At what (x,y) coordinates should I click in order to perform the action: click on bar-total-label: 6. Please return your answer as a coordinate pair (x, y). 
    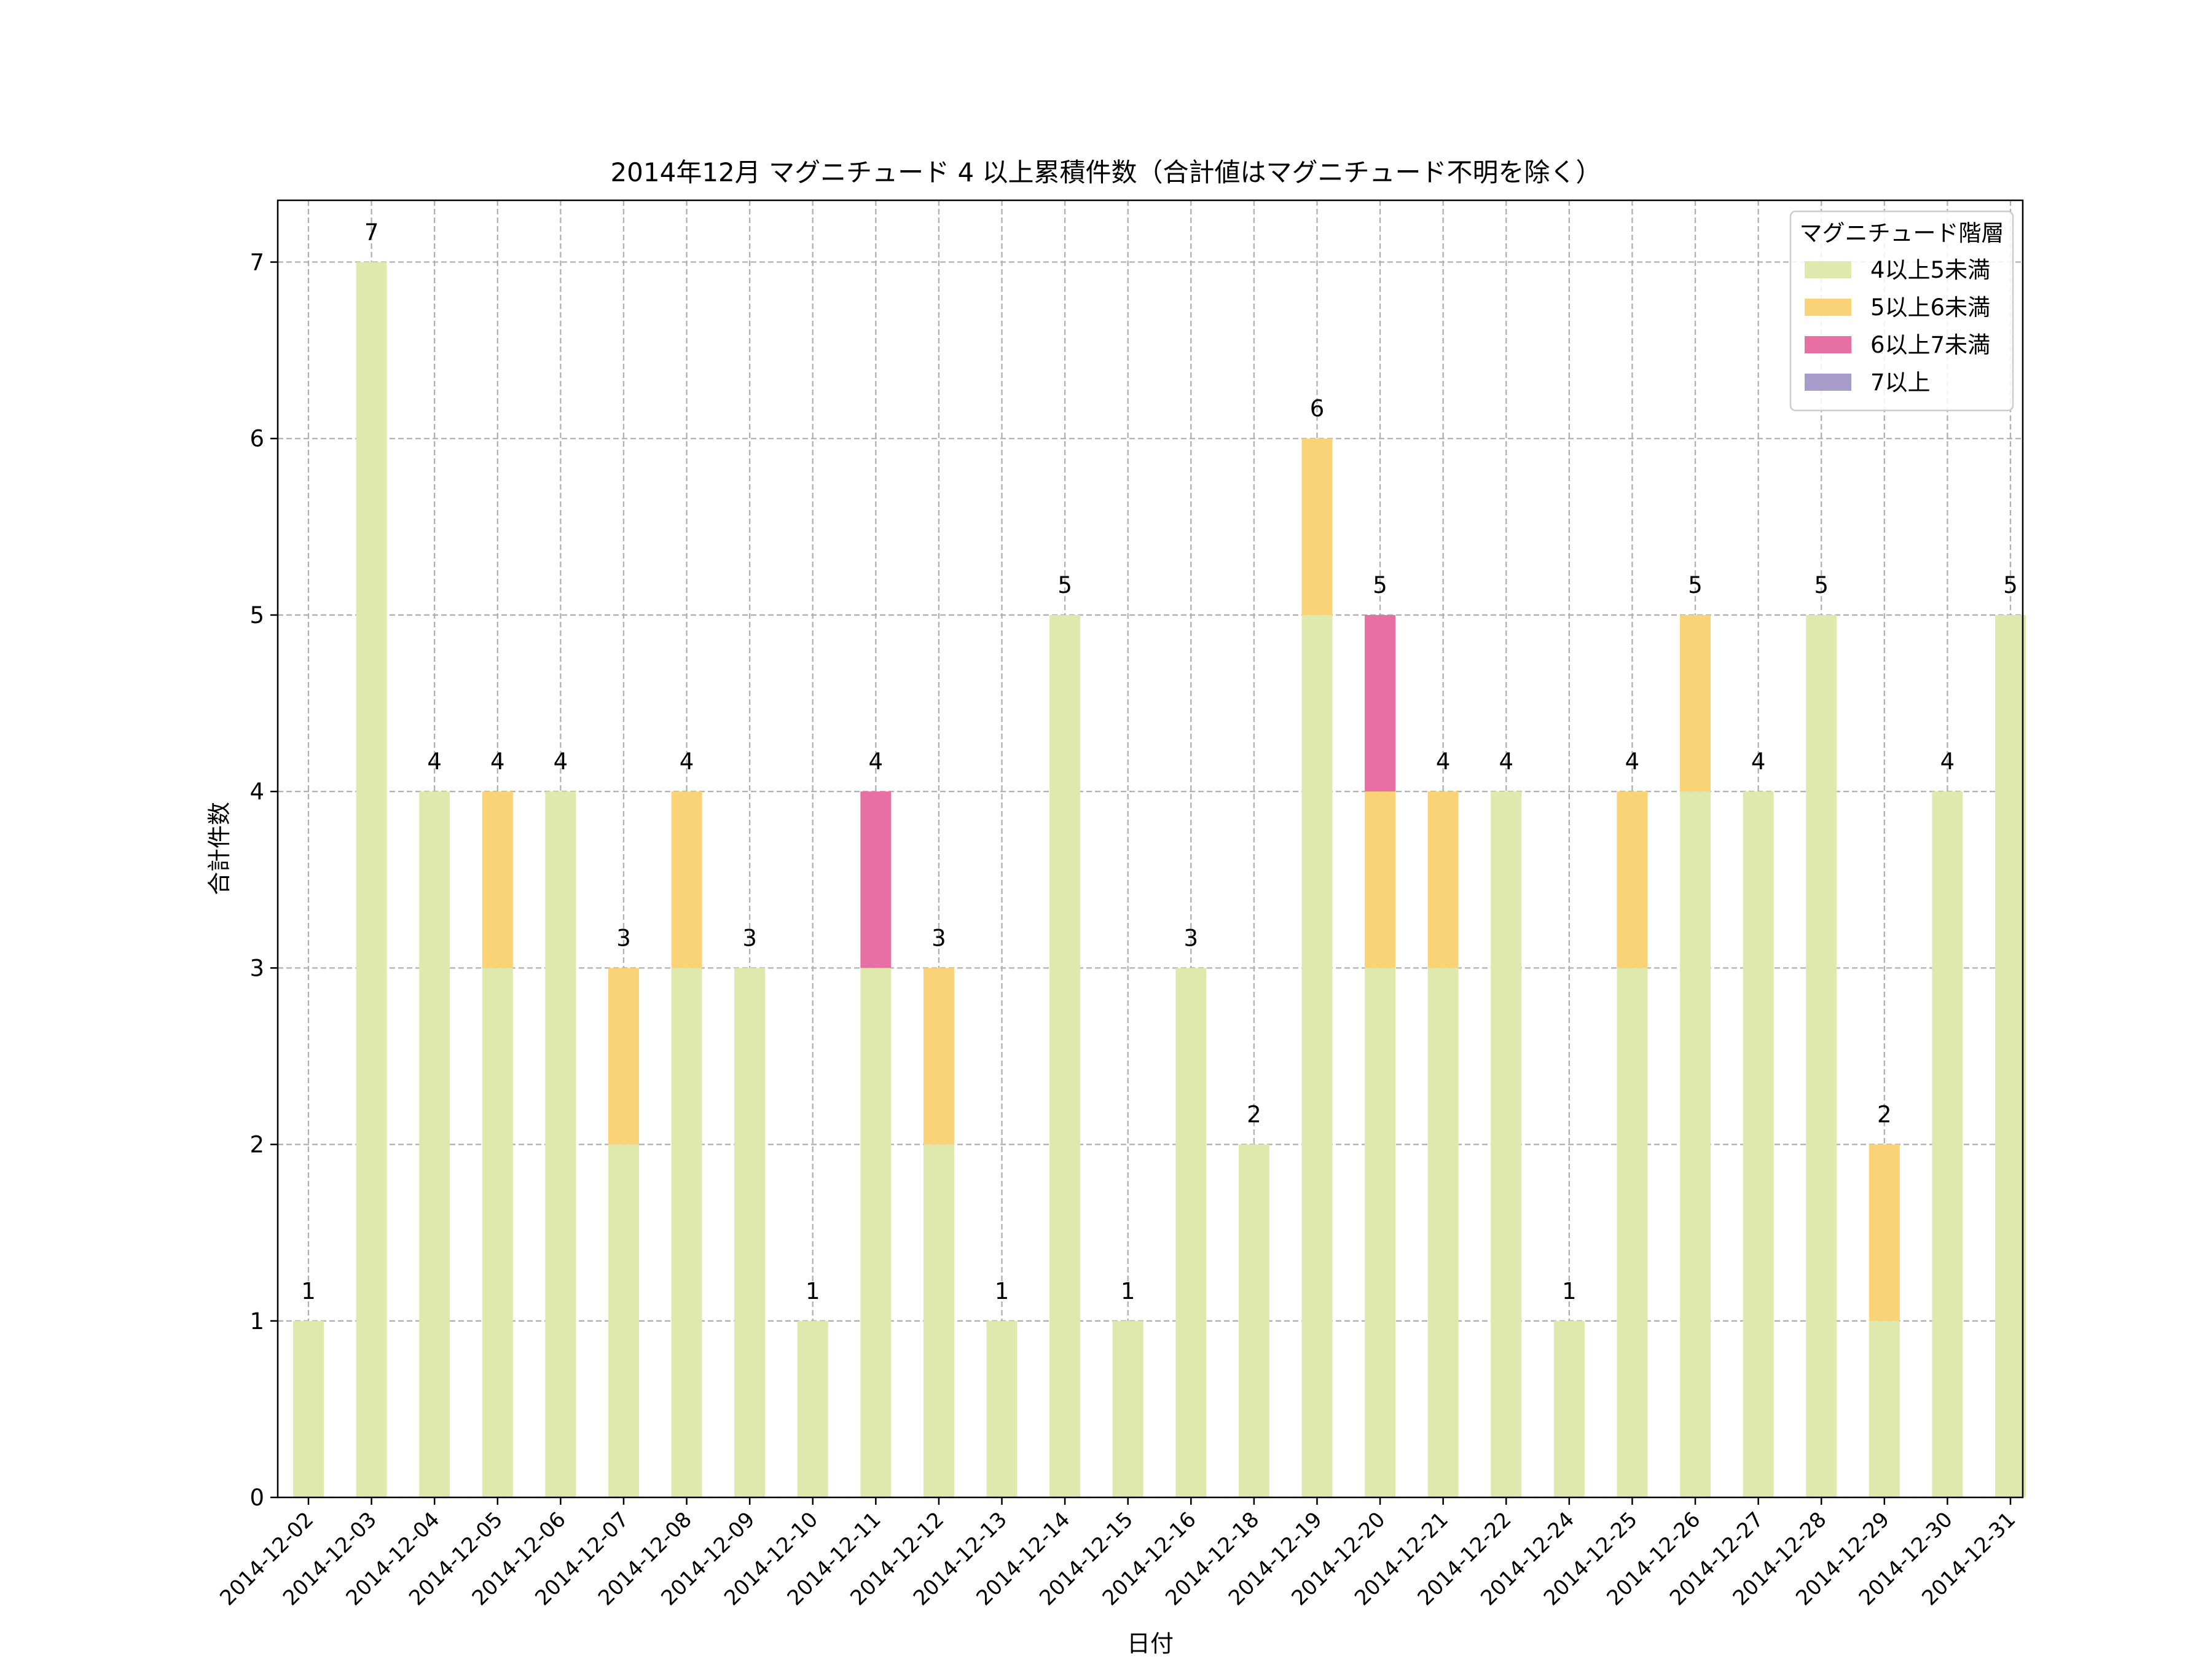
    Looking at the image, I should click on (1317, 409).